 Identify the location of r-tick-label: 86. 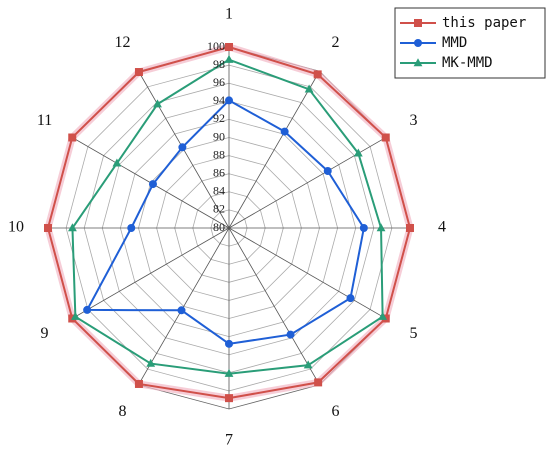
(219, 172).